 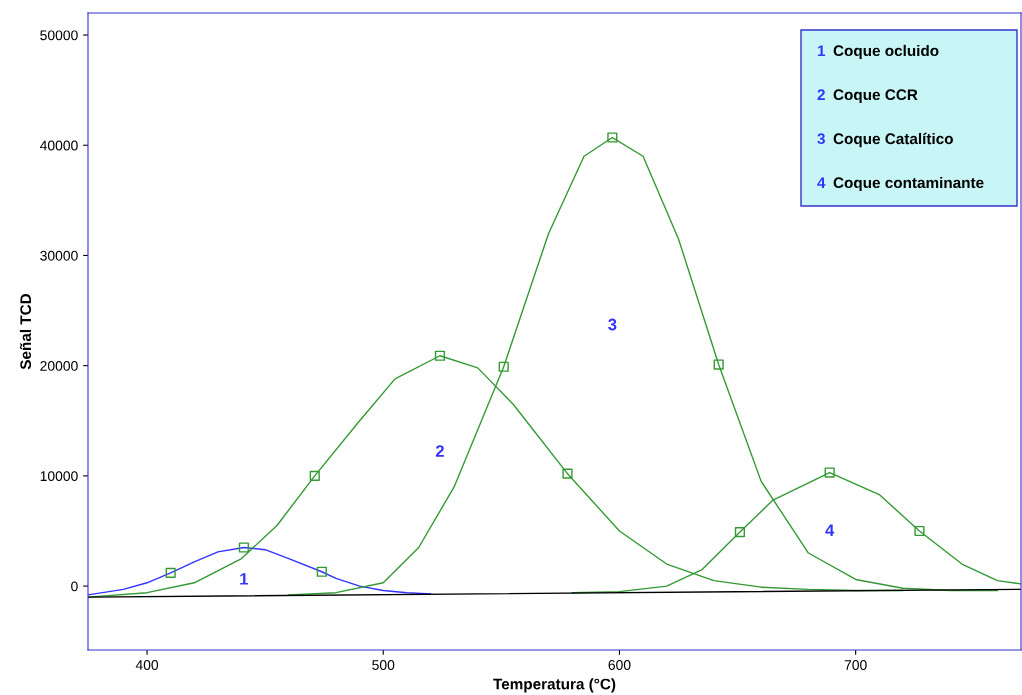 I want to click on annotation: 1 Coque ocluido, so click(x=878, y=52).